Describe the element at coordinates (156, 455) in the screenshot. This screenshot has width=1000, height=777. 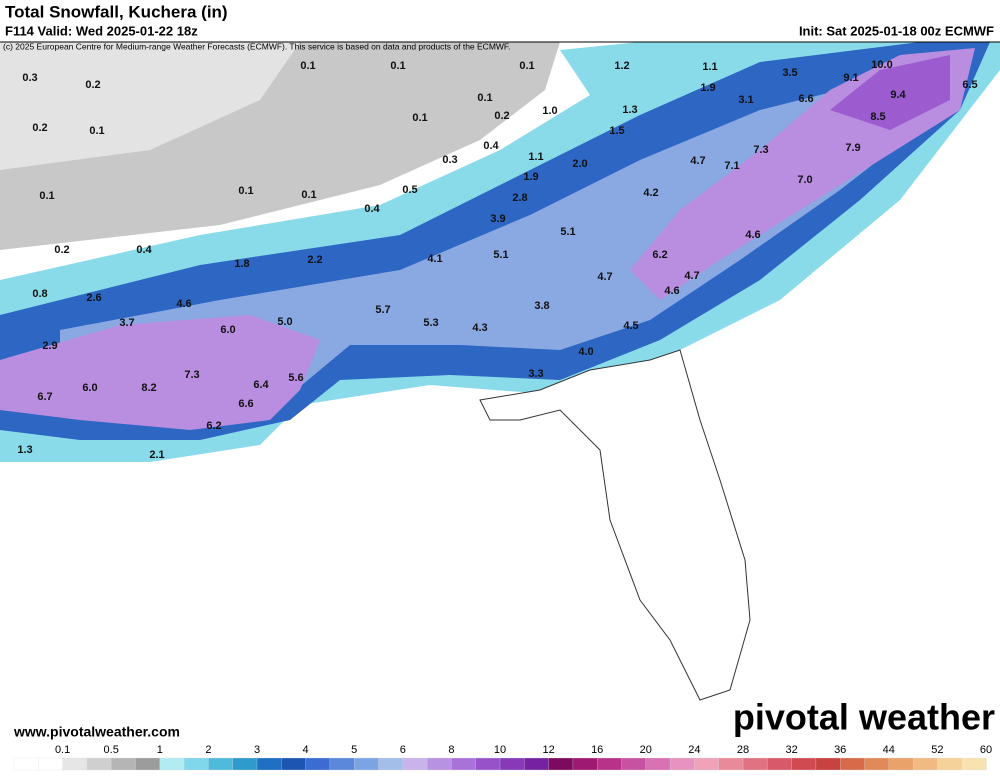
I see `snow-value: 2.1` at that location.